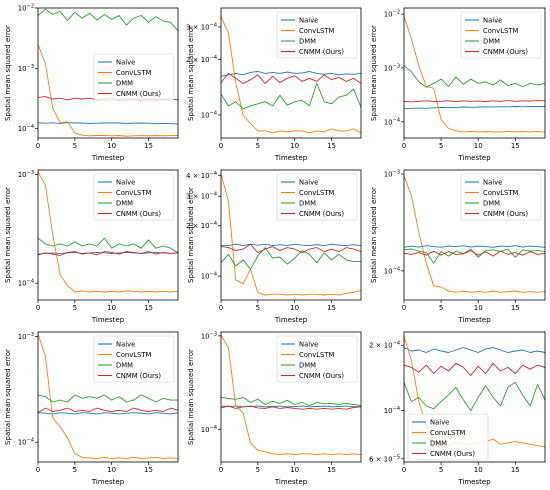  Describe the element at coordinates (201, 175) in the screenshot. I see `y-tick-label: 4 × 10⁻⁴` at that location.